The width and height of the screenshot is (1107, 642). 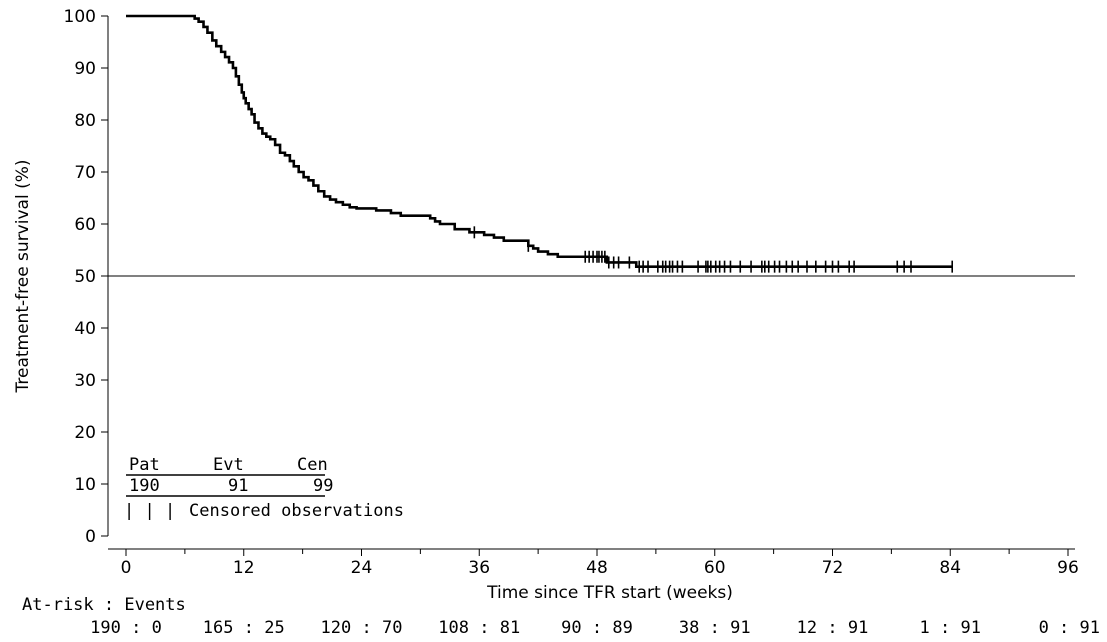 I want to click on censor-marks, so click(x=713, y=249).